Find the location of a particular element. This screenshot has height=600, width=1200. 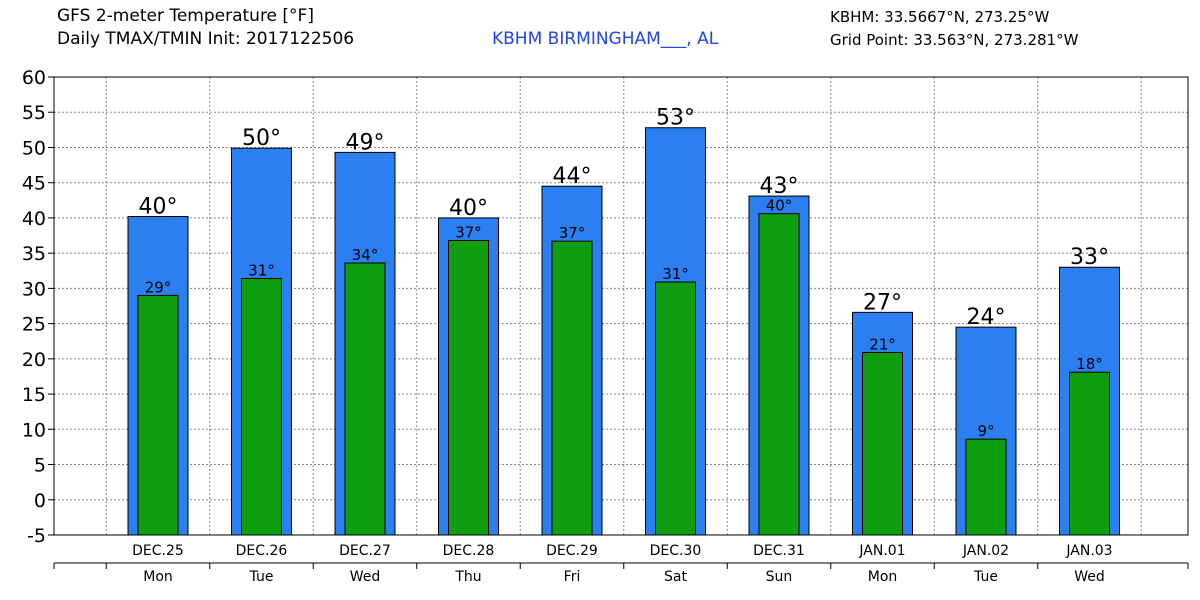

tmax-label-3: 40° is located at coordinates (468, 208).